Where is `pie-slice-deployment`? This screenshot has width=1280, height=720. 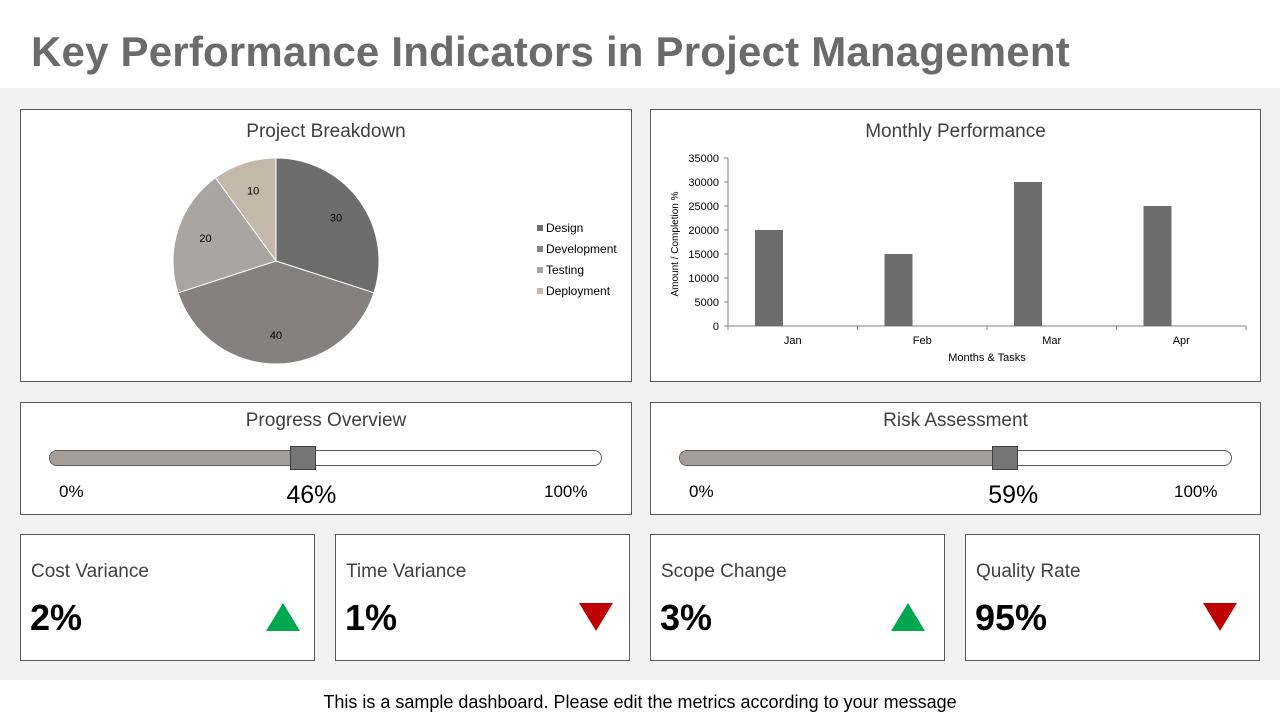
pie-slice-deployment is located at coordinates (245, 210).